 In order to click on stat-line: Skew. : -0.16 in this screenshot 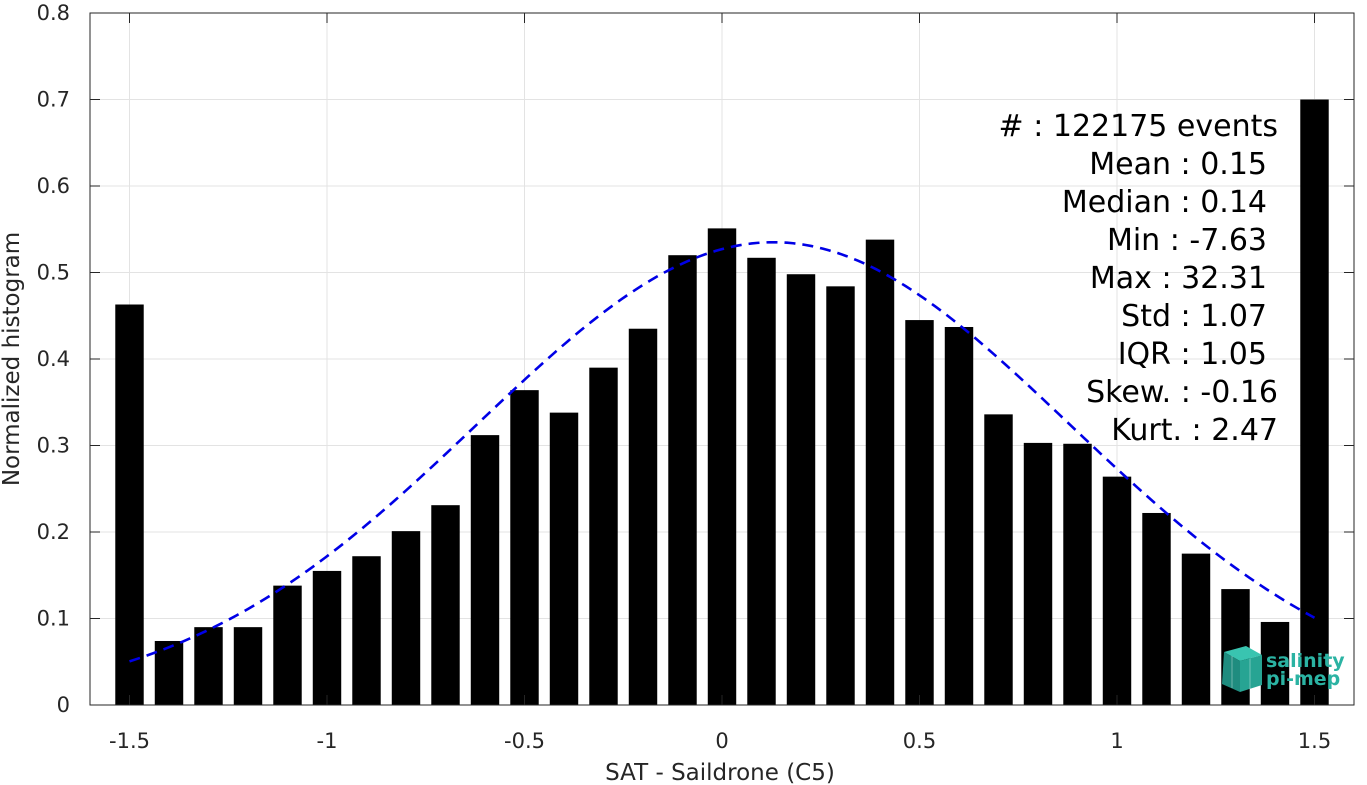, I will do `click(1182, 392)`.